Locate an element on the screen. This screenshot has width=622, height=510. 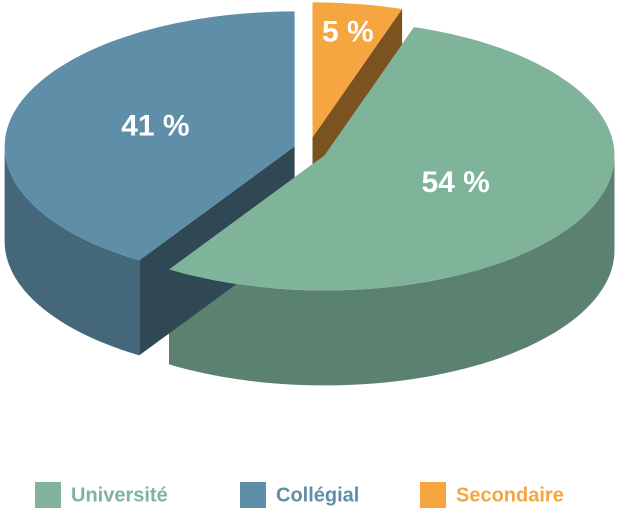
legend-label: Collégial is located at coordinates (317, 495).